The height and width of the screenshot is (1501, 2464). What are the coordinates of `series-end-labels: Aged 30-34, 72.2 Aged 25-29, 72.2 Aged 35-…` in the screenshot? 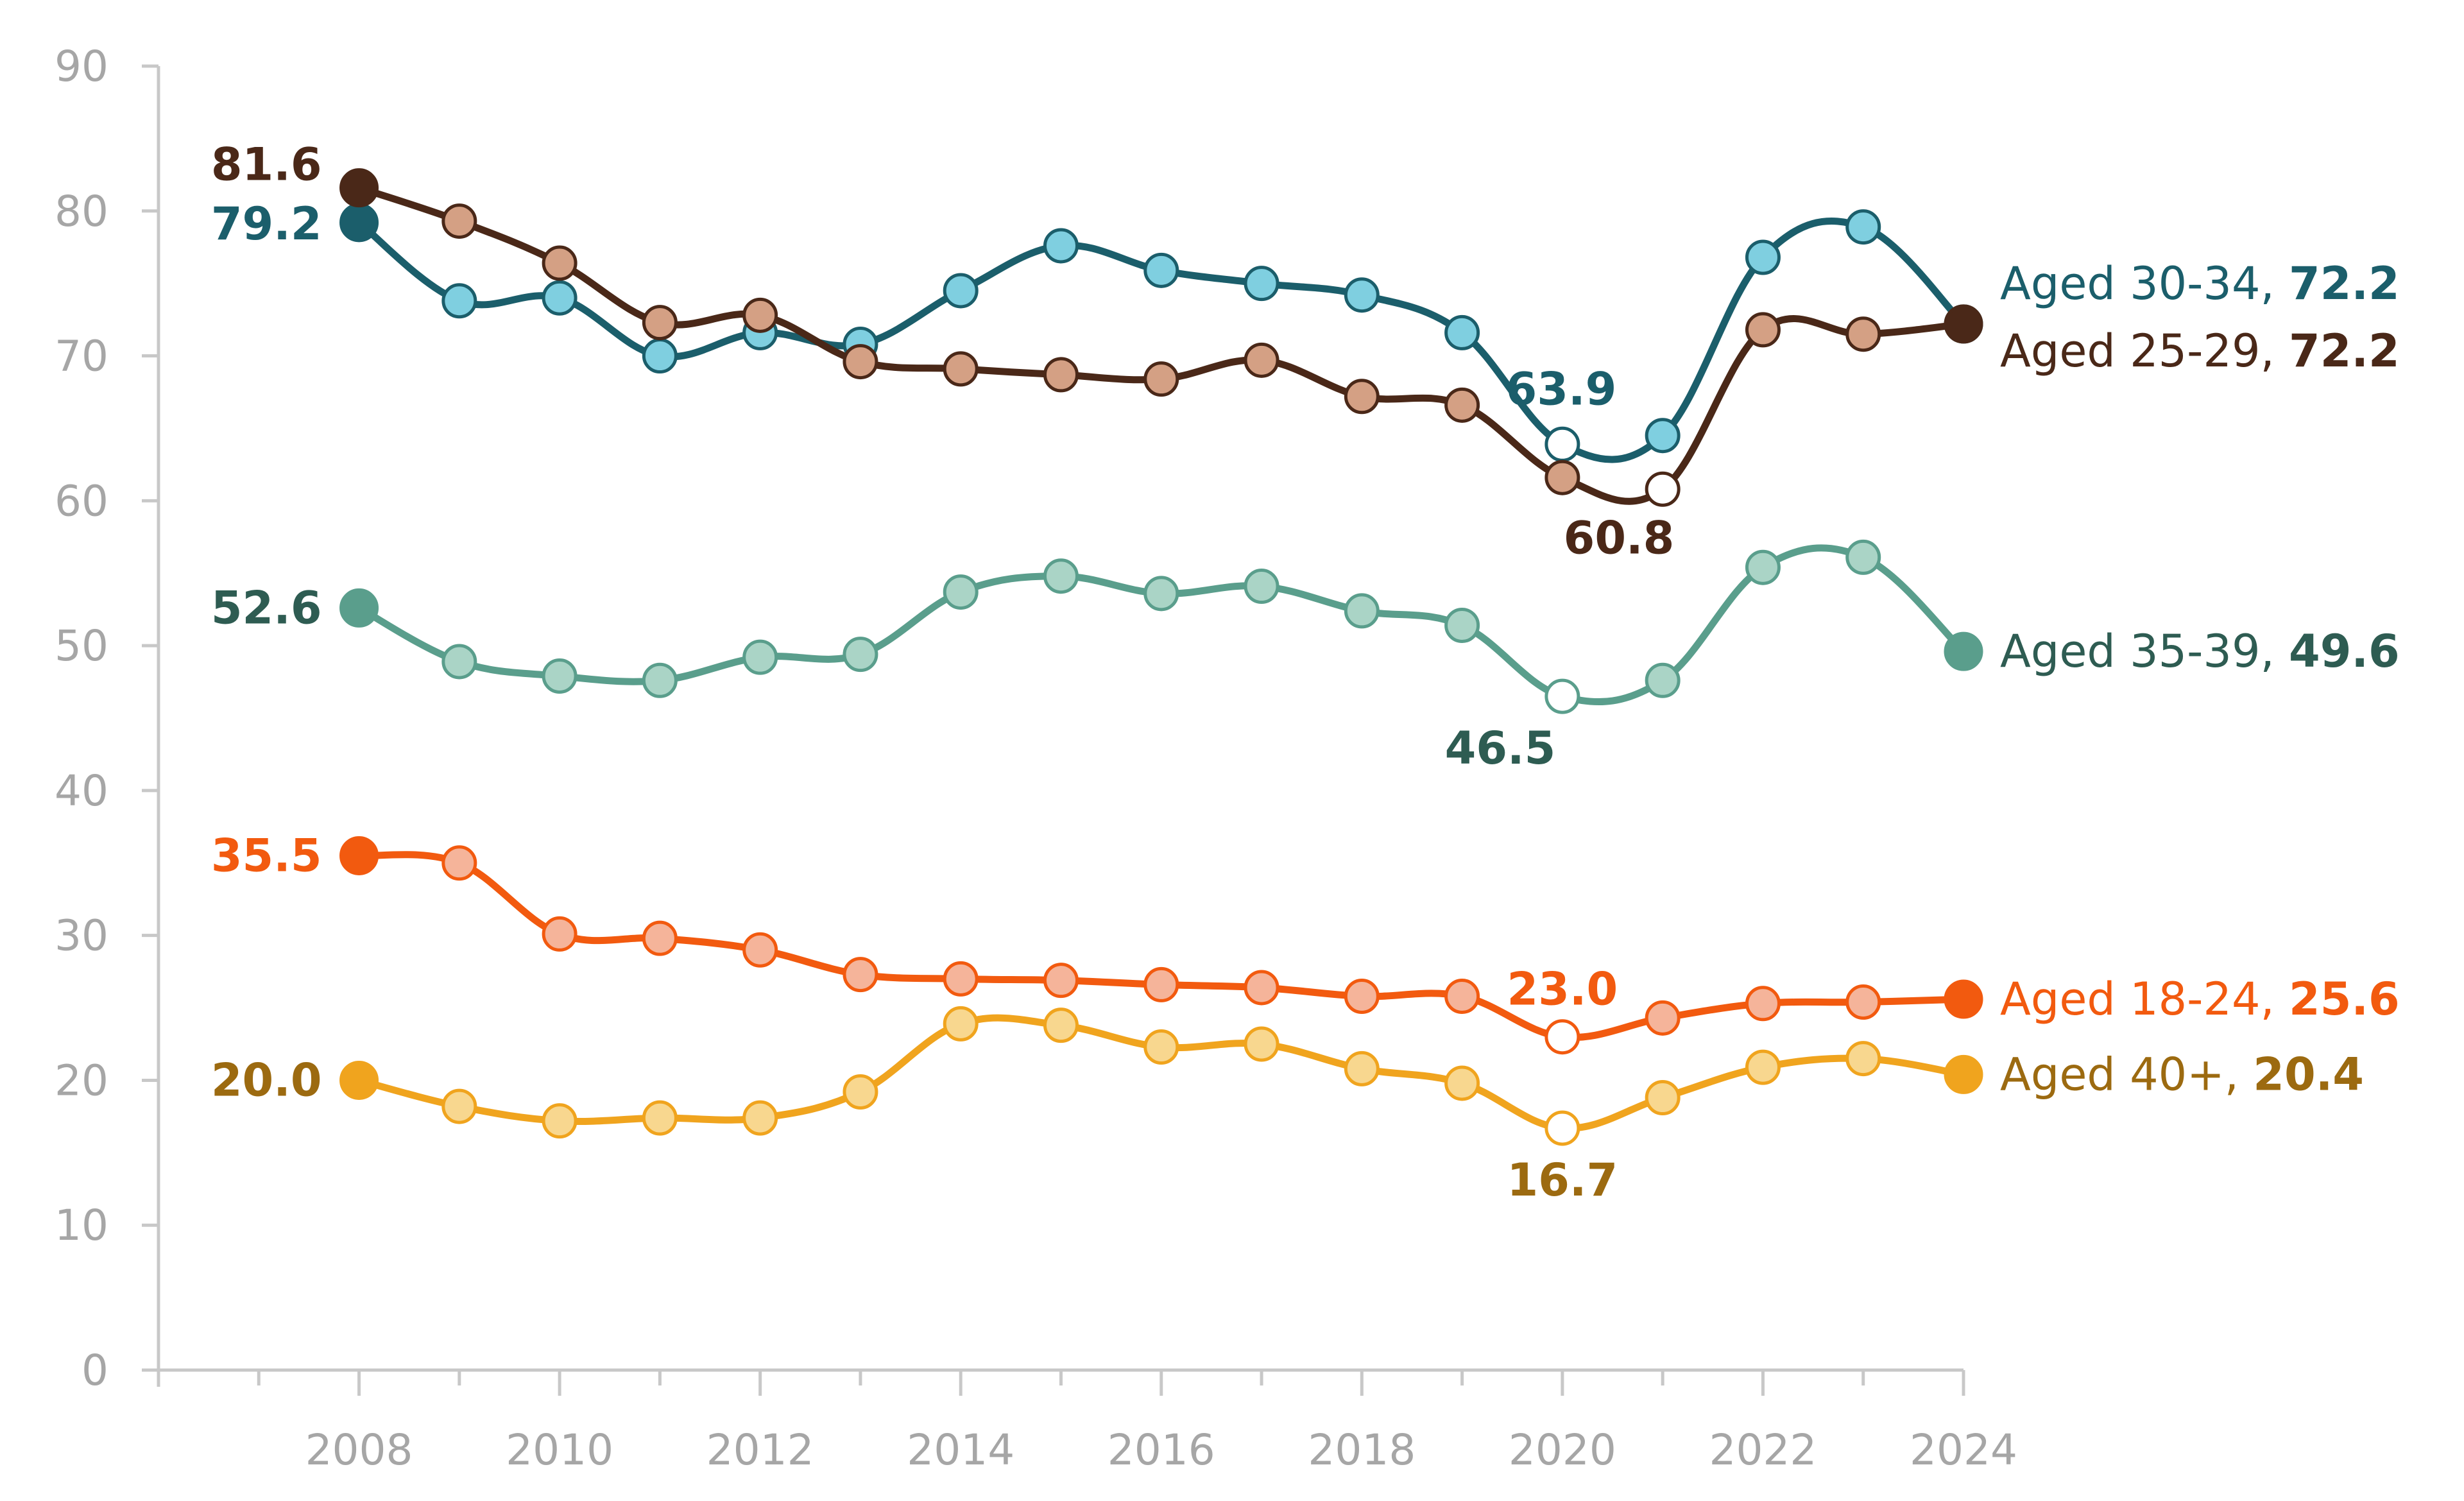 It's located at (2200, 679).